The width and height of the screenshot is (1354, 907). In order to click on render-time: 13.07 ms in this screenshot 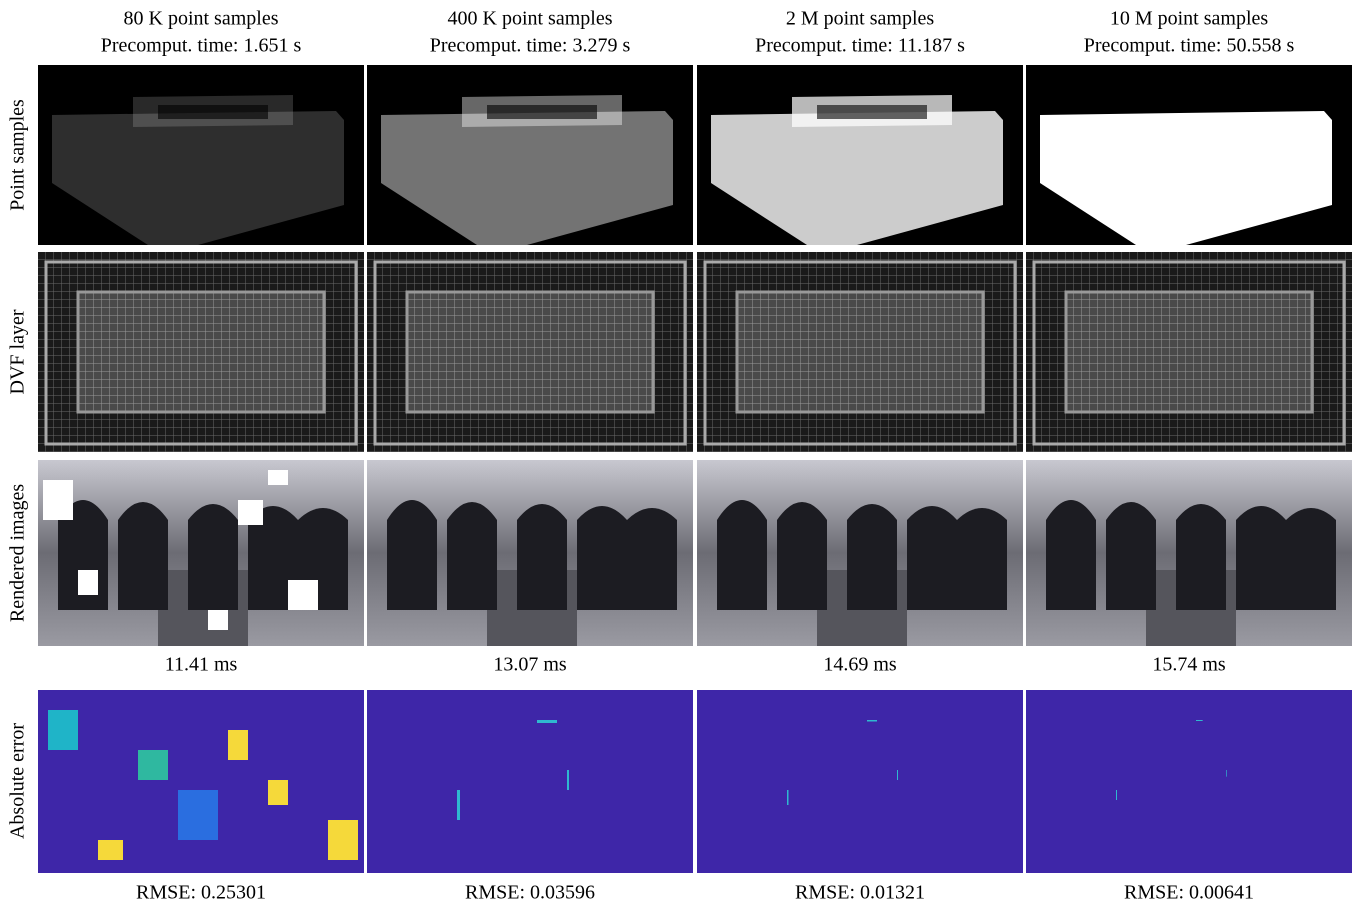, I will do `click(530, 665)`.